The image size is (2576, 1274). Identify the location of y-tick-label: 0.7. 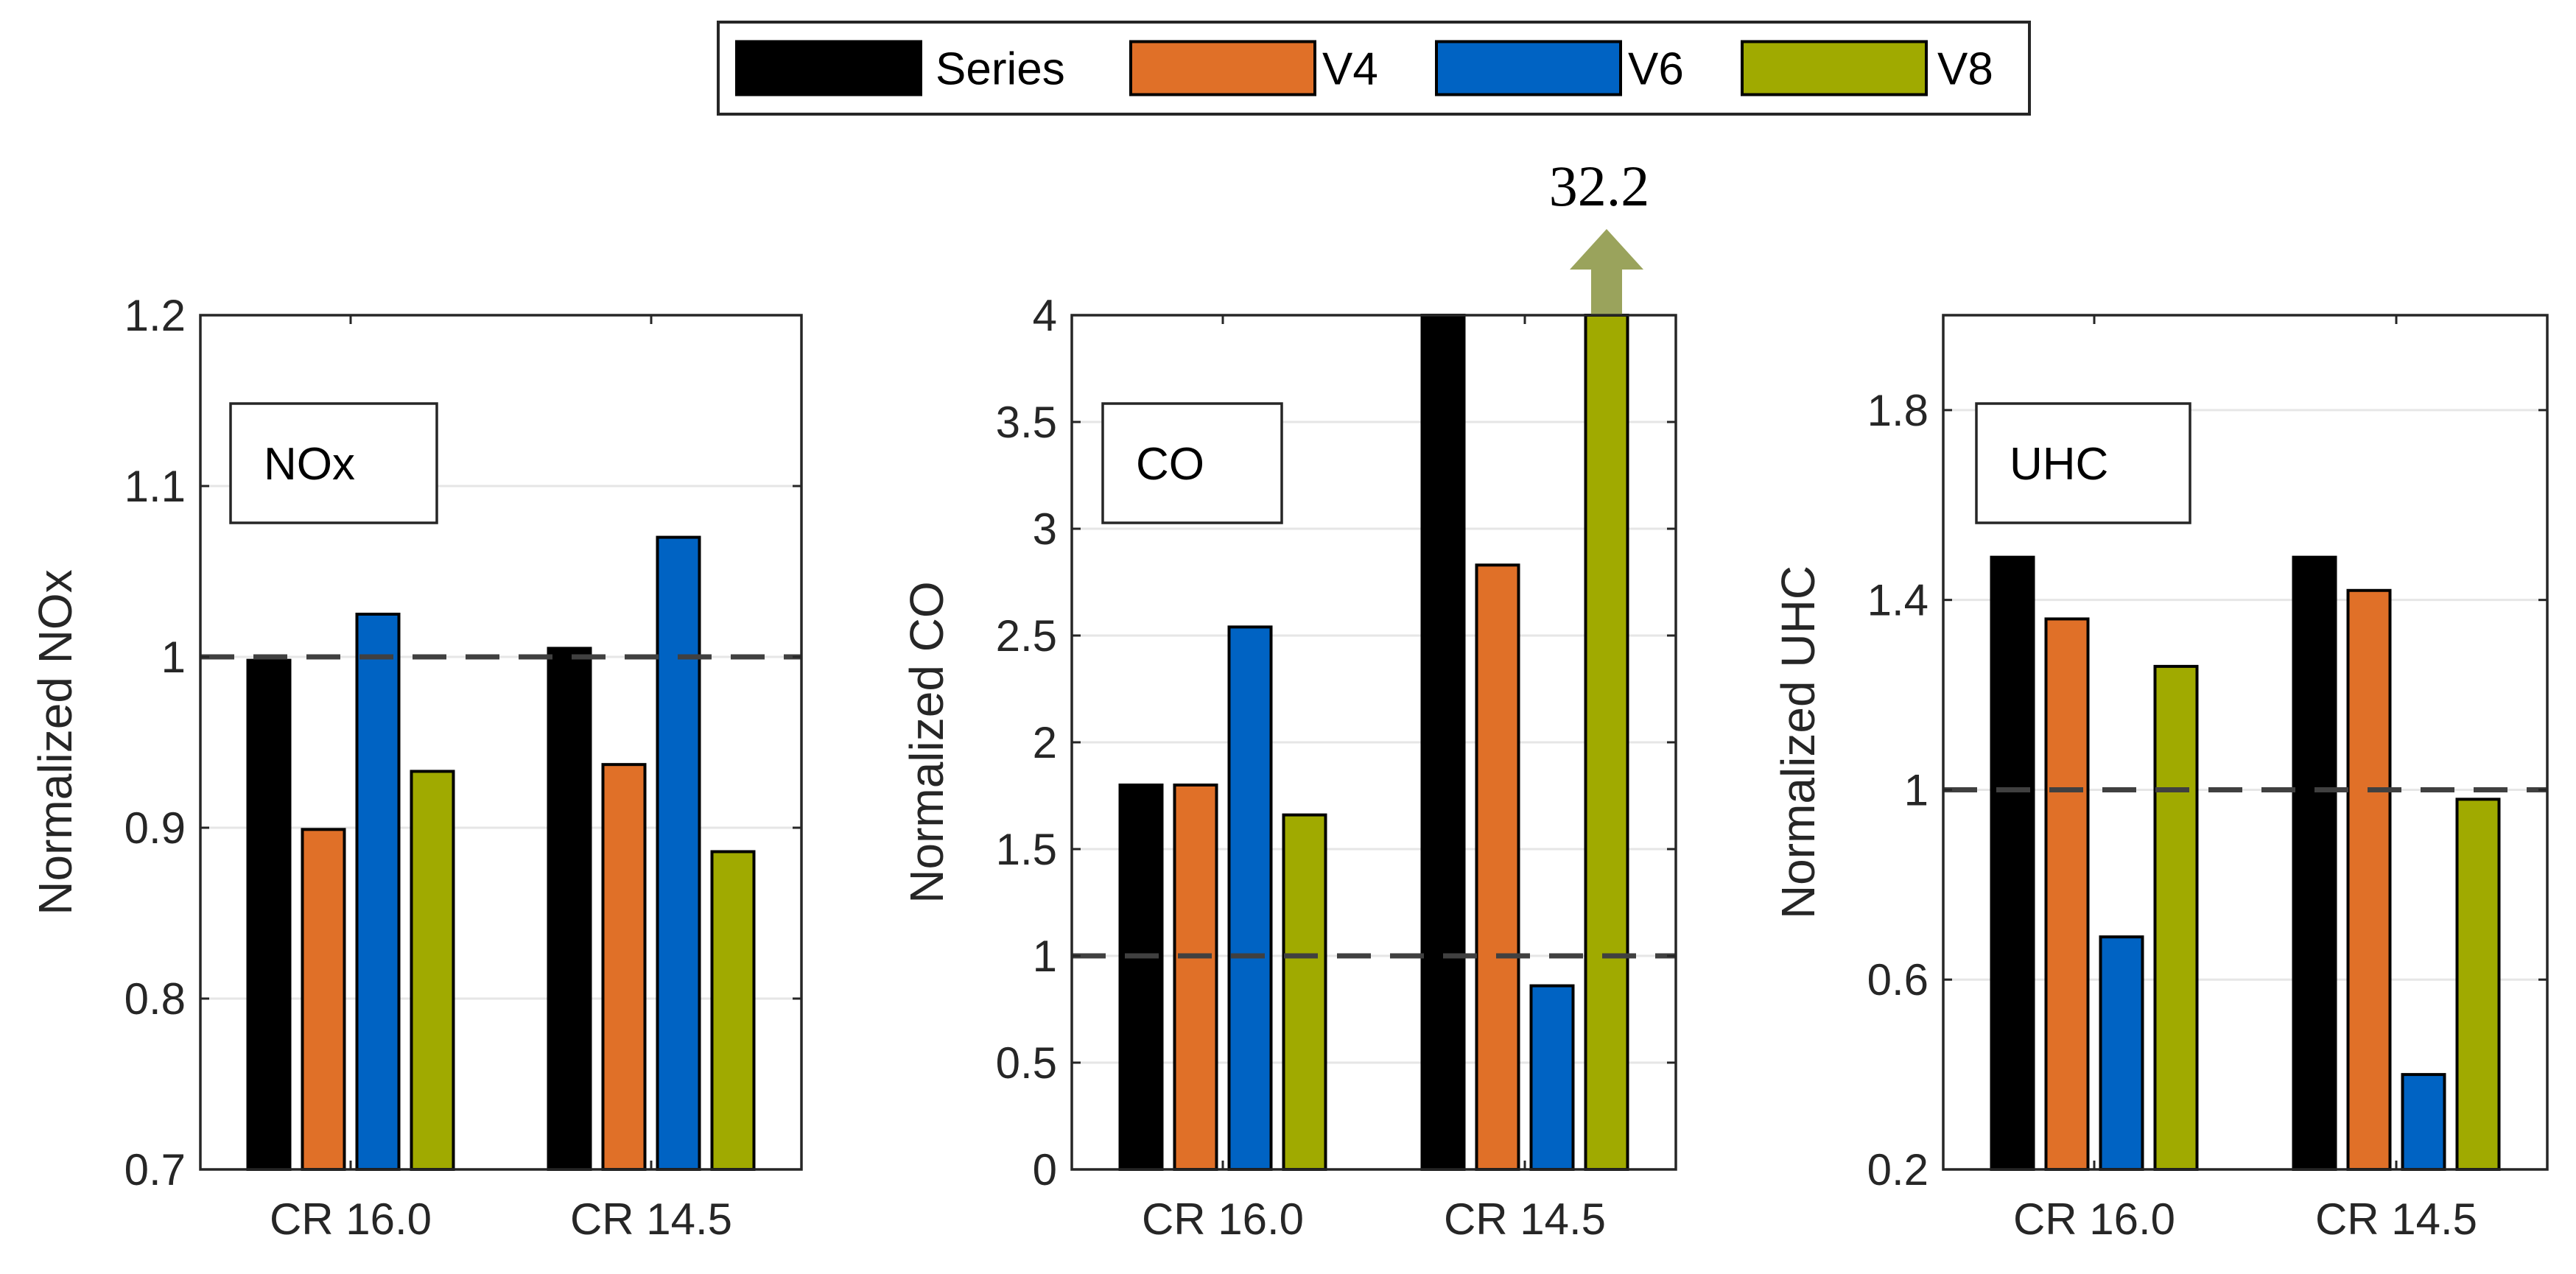
(155, 1169).